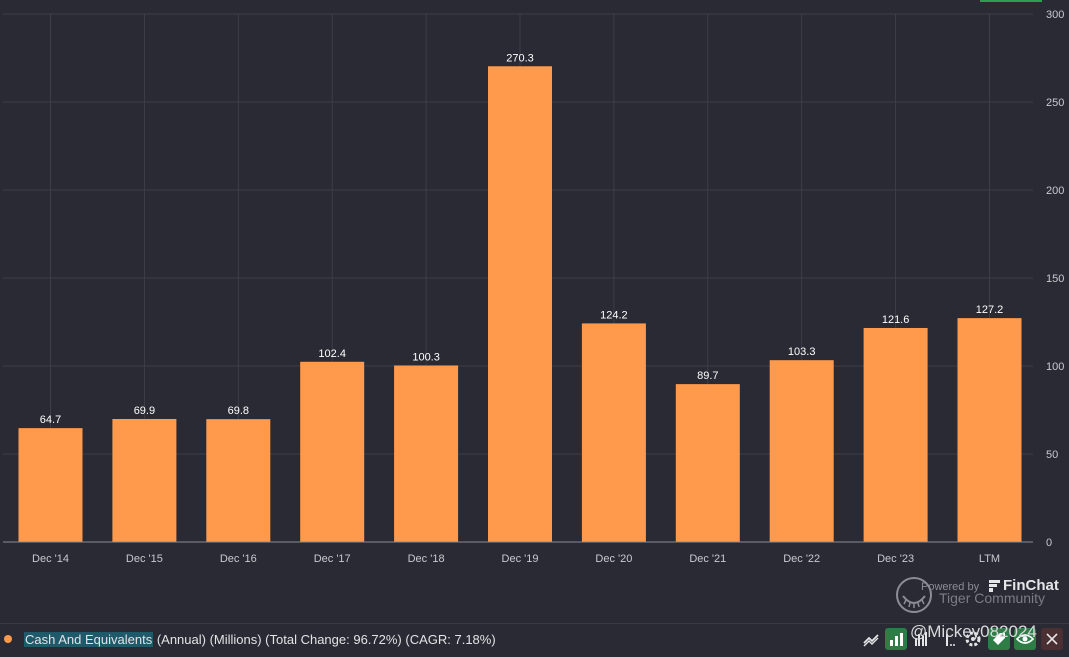 The width and height of the screenshot is (1069, 657). What do you see at coordinates (707, 376) in the screenshot?
I see `bar-value-label: 89.7` at bounding box center [707, 376].